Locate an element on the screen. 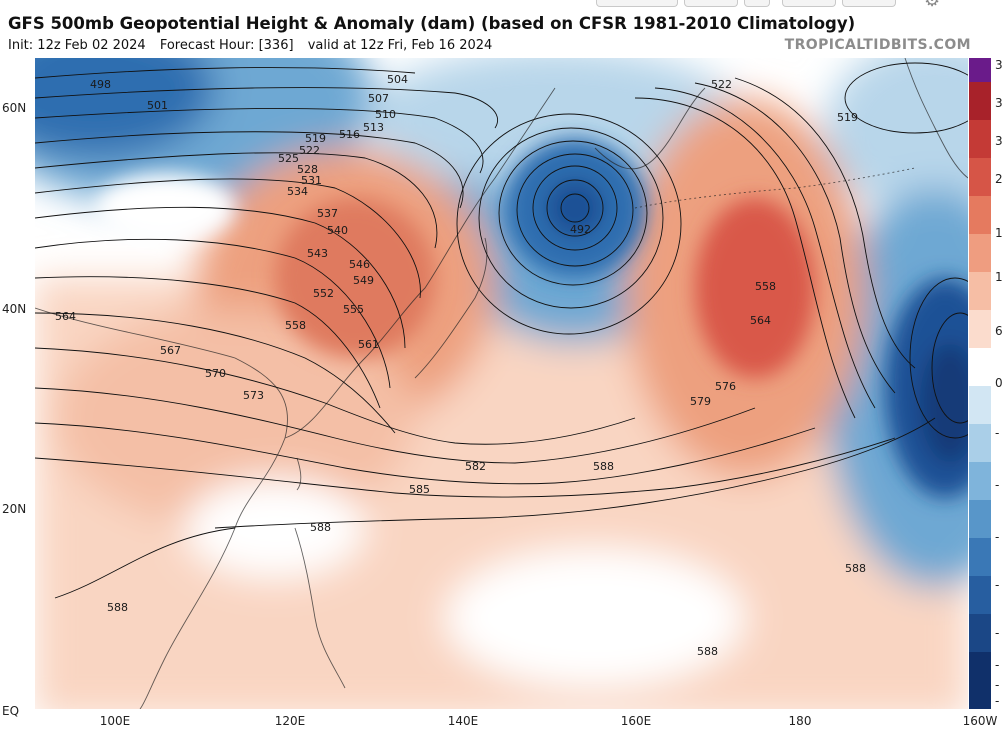 The image size is (1003, 732). philippines-coastline is located at coordinates (320, 608).